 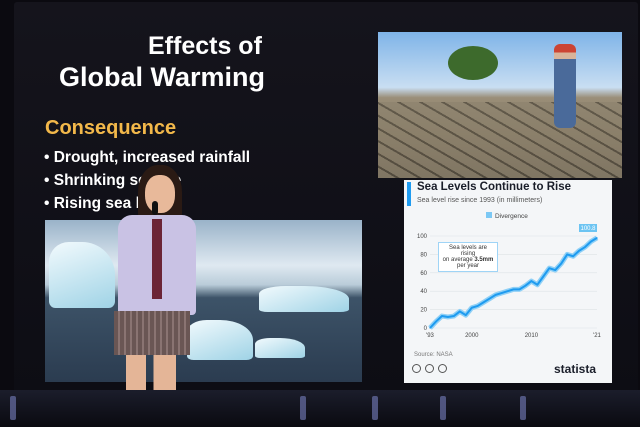 What do you see at coordinates (205, 46) in the screenshot?
I see `slide-title-line1: Effects of` at bounding box center [205, 46].